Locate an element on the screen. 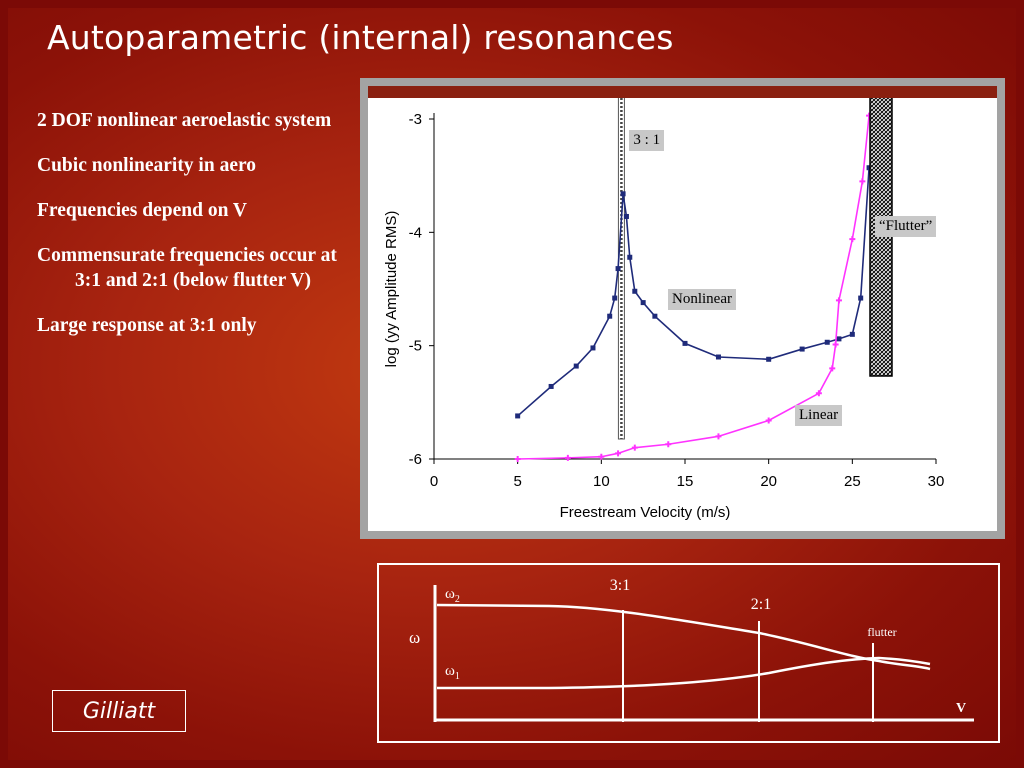 The height and width of the screenshot is (768, 1024). y-tick-label: -3 is located at coordinates (415, 119).